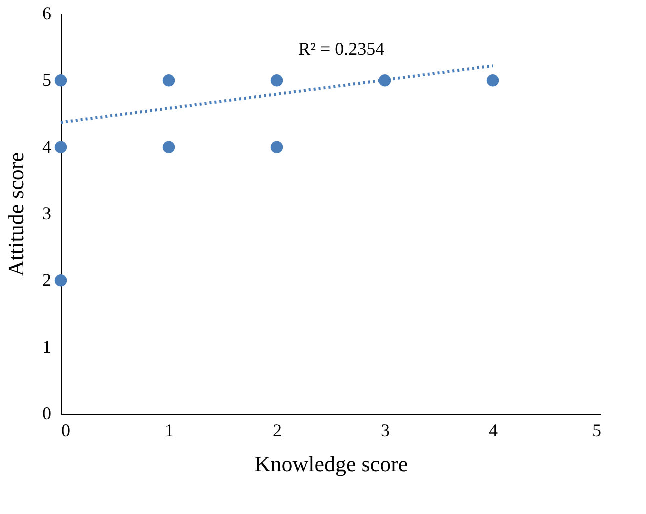 This screenshot has height=514, width=646. Describe the element at coordinates (47, 146) in the screenshot. I see `y-tick-label: 4` at that location.